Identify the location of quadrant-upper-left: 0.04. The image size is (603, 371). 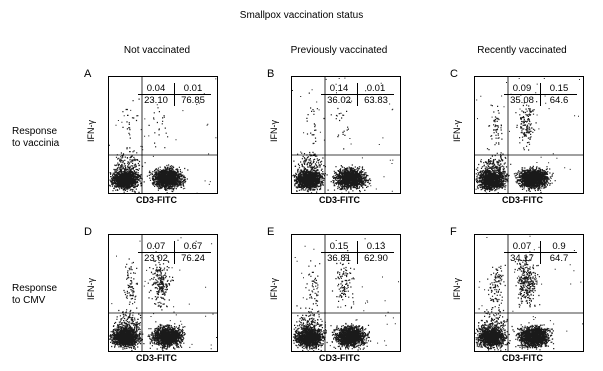
(156, 89).